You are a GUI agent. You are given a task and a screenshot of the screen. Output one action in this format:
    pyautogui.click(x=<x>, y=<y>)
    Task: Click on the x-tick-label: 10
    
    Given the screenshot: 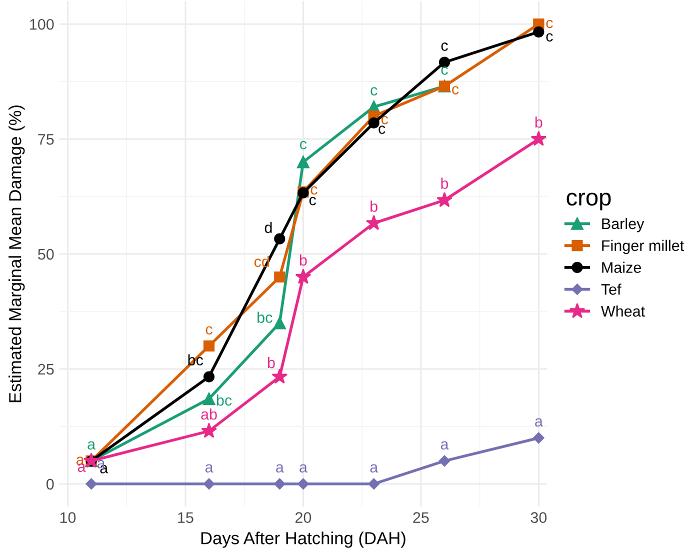 What is the action you would take?
    pyautogui.click(x=68, y=517)
    